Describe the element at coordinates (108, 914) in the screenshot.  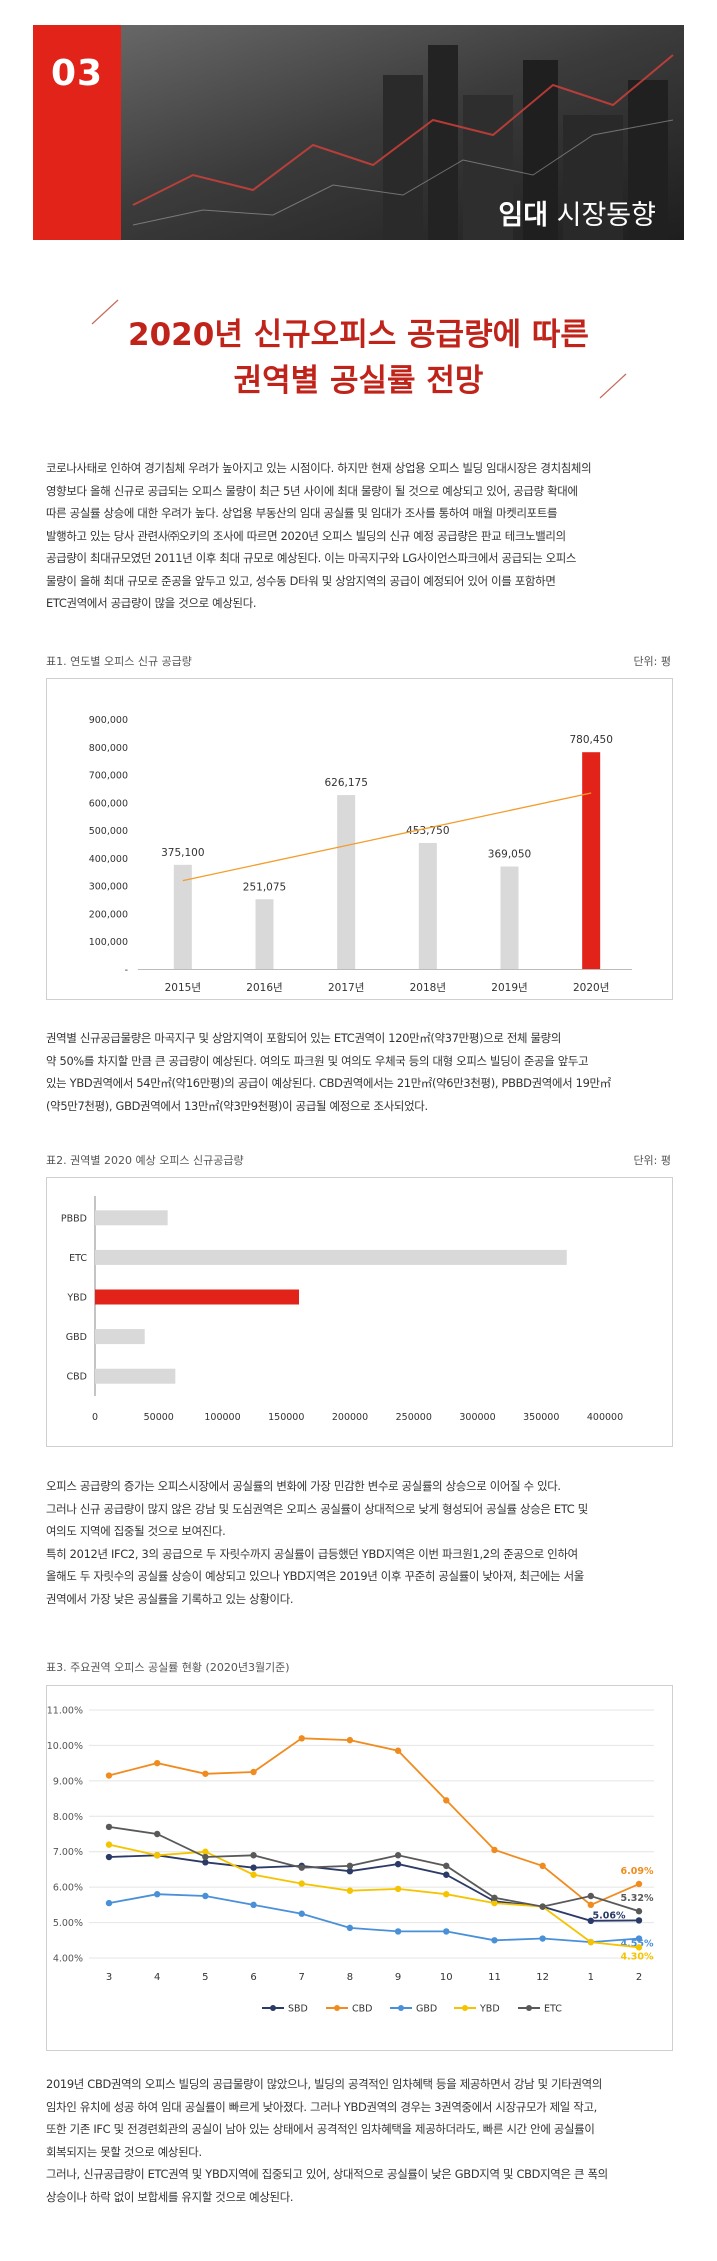
I see `y-tick-label: 200,000` at that location.